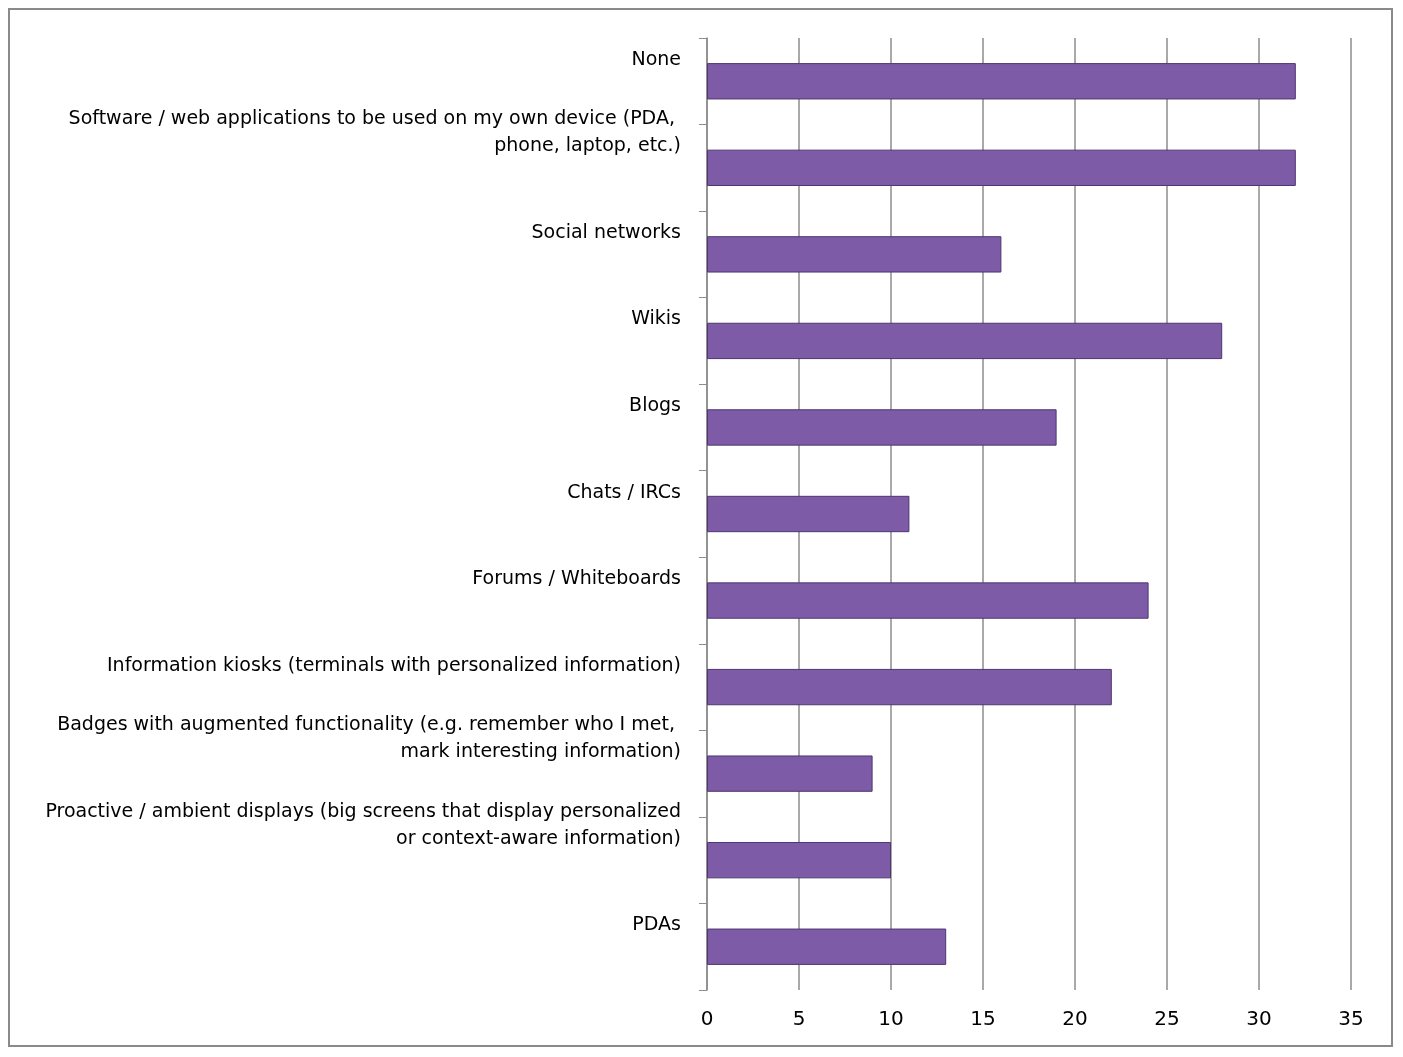  I want to click on y-tick-label: Information kiosks (terminals with personalized information), so click(394, 663).